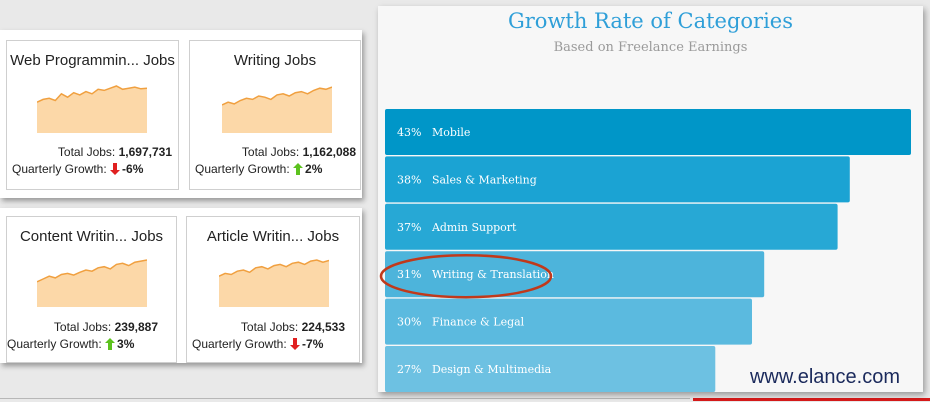  What do you see at coordinates (126, 344) in the screenshot?
I see `quarterly-growth-value: 3%` at bounding box center [126, 344].